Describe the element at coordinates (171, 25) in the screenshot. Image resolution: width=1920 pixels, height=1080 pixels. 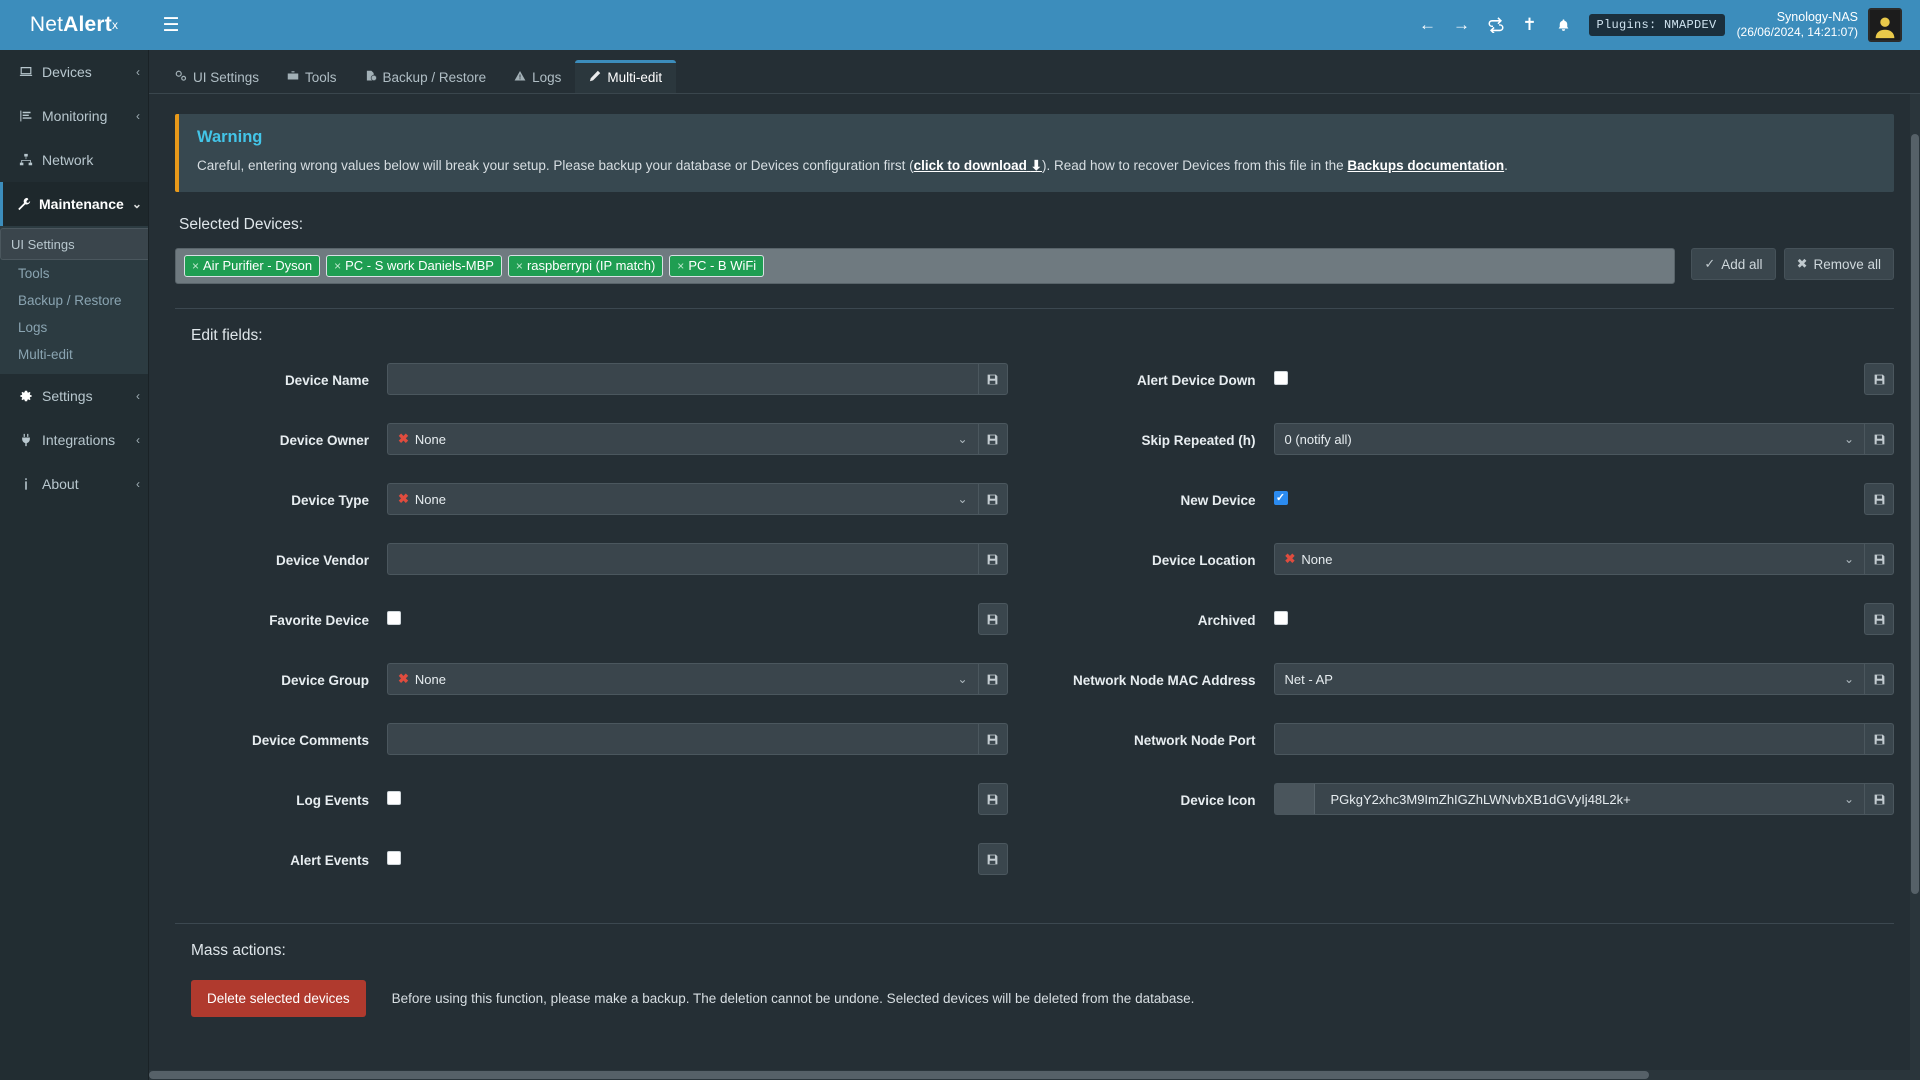
I see `hamburger-icon: ☰` at that location.